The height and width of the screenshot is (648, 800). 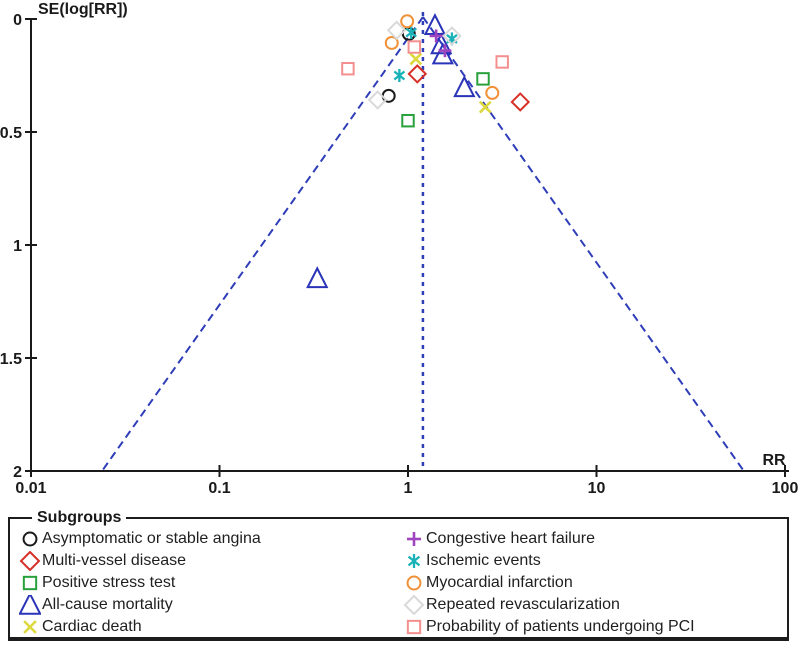 What do you see at coordinates (151, 538) in the screenshot?
I see `legend-item-label: Asymptomatic or stable angina` at bounding box center [151, 538].